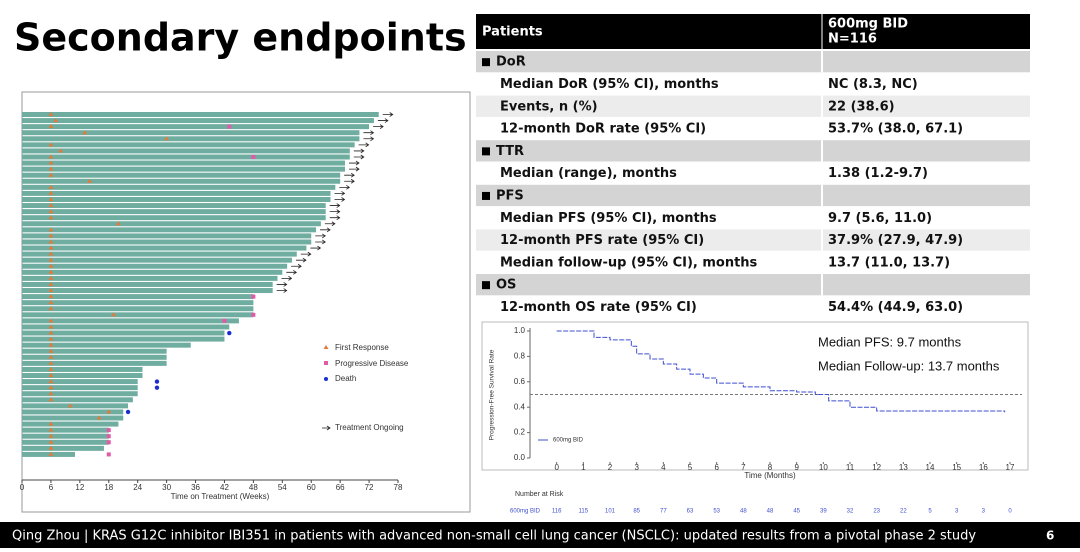 The height and width of the screenshot is (552, 1080). I want to click on x-tick-label: 30, so click(166, 487).